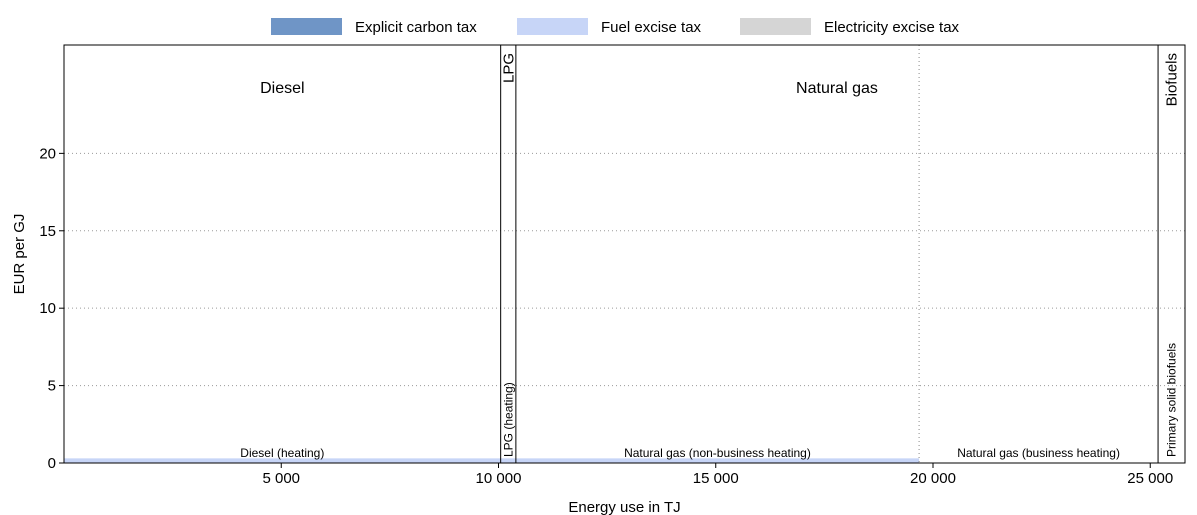 The width and height of the screenshot is (1197, 515). I want to click on y-axis: 0 5 10 15 20, so click(51, 308).